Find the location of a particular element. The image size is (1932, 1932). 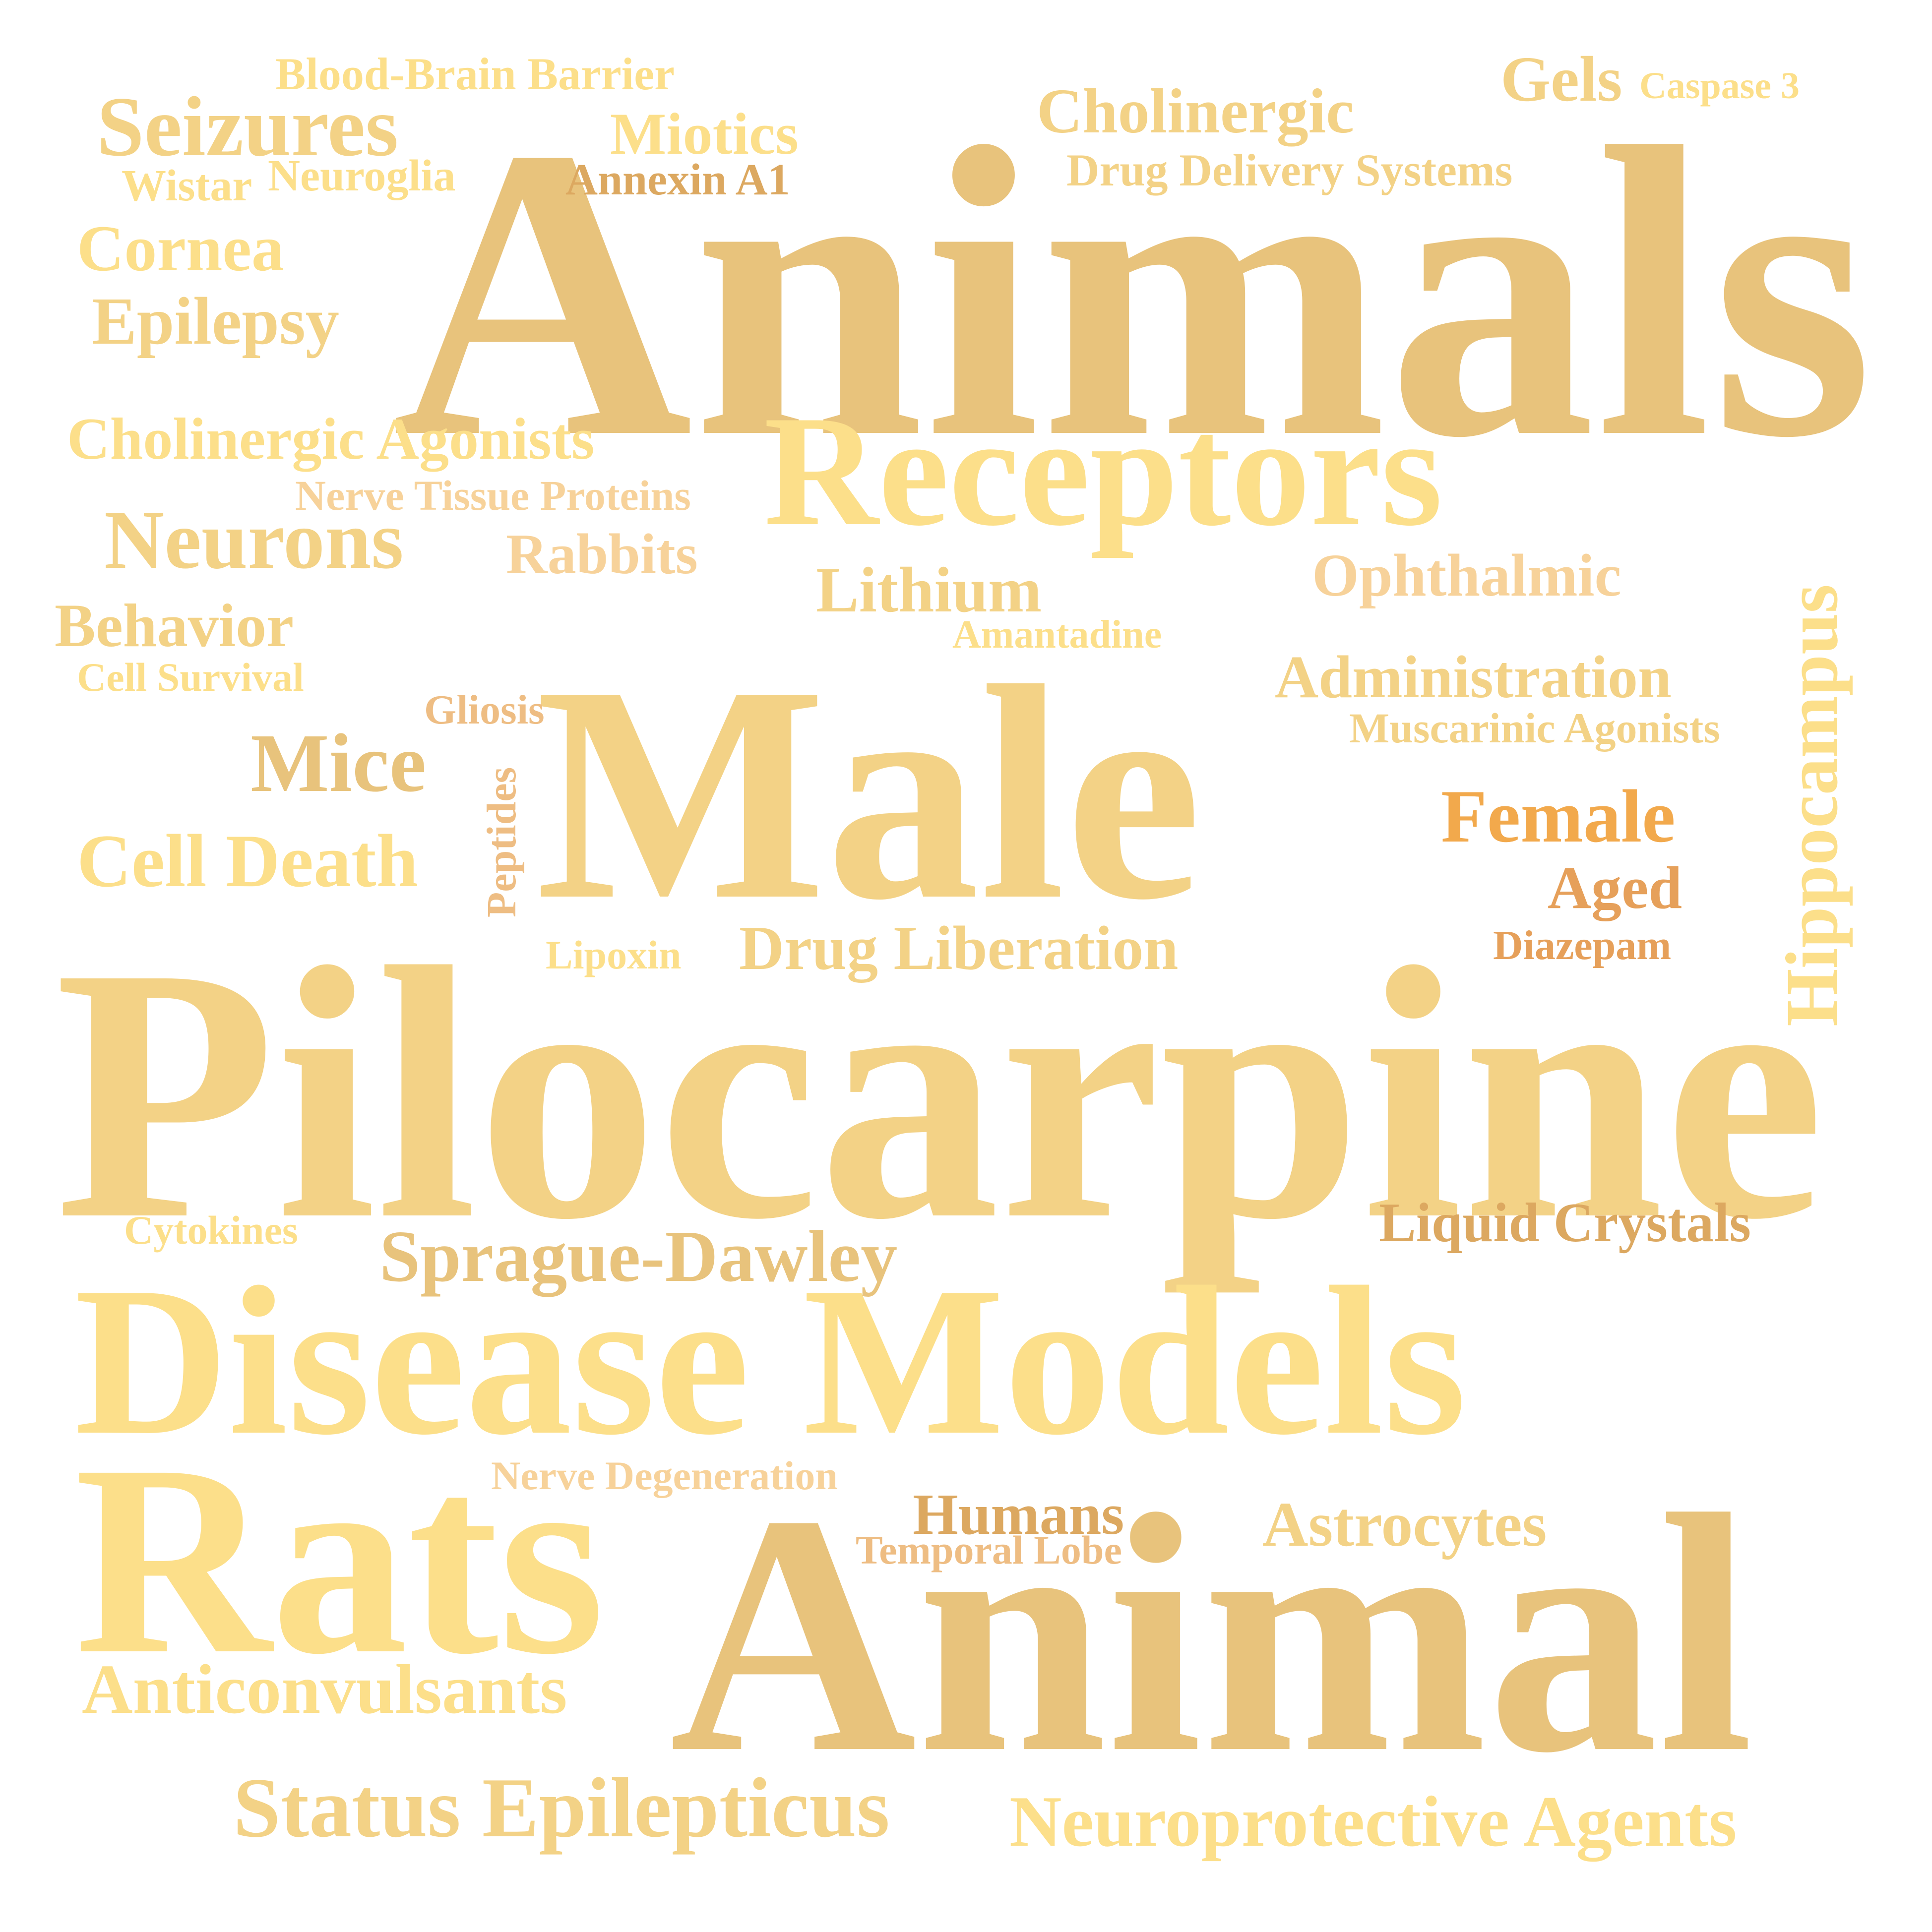

word-lithium: Lithium is located at coordinates (929, 590).